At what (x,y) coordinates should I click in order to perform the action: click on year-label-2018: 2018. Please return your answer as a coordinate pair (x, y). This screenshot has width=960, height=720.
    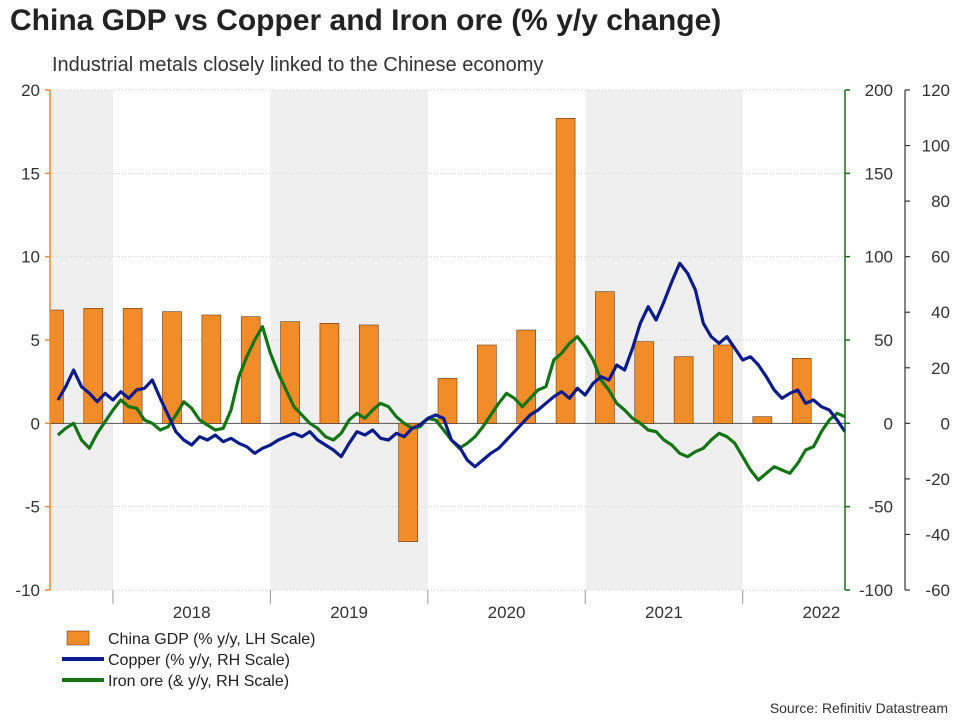
    Looking at the image, I should click on (192, 612).